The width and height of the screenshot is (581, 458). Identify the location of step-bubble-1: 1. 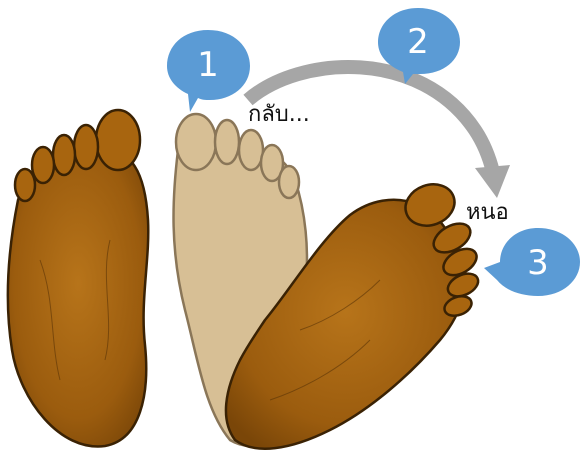
(208, 71).